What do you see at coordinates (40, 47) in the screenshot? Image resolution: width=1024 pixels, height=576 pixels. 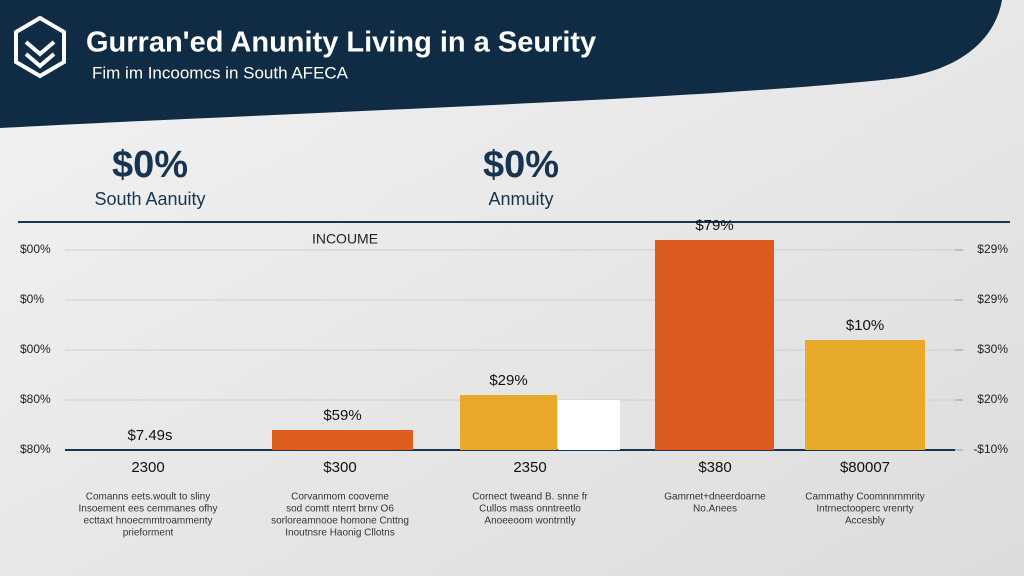 I see `logo` at bounding box center [40, 47].